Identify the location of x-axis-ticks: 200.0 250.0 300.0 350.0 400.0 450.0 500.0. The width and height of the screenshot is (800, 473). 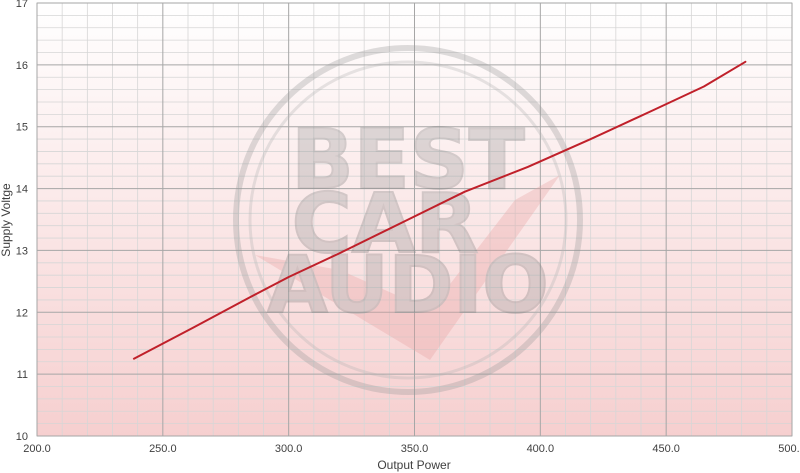
(411, 449).